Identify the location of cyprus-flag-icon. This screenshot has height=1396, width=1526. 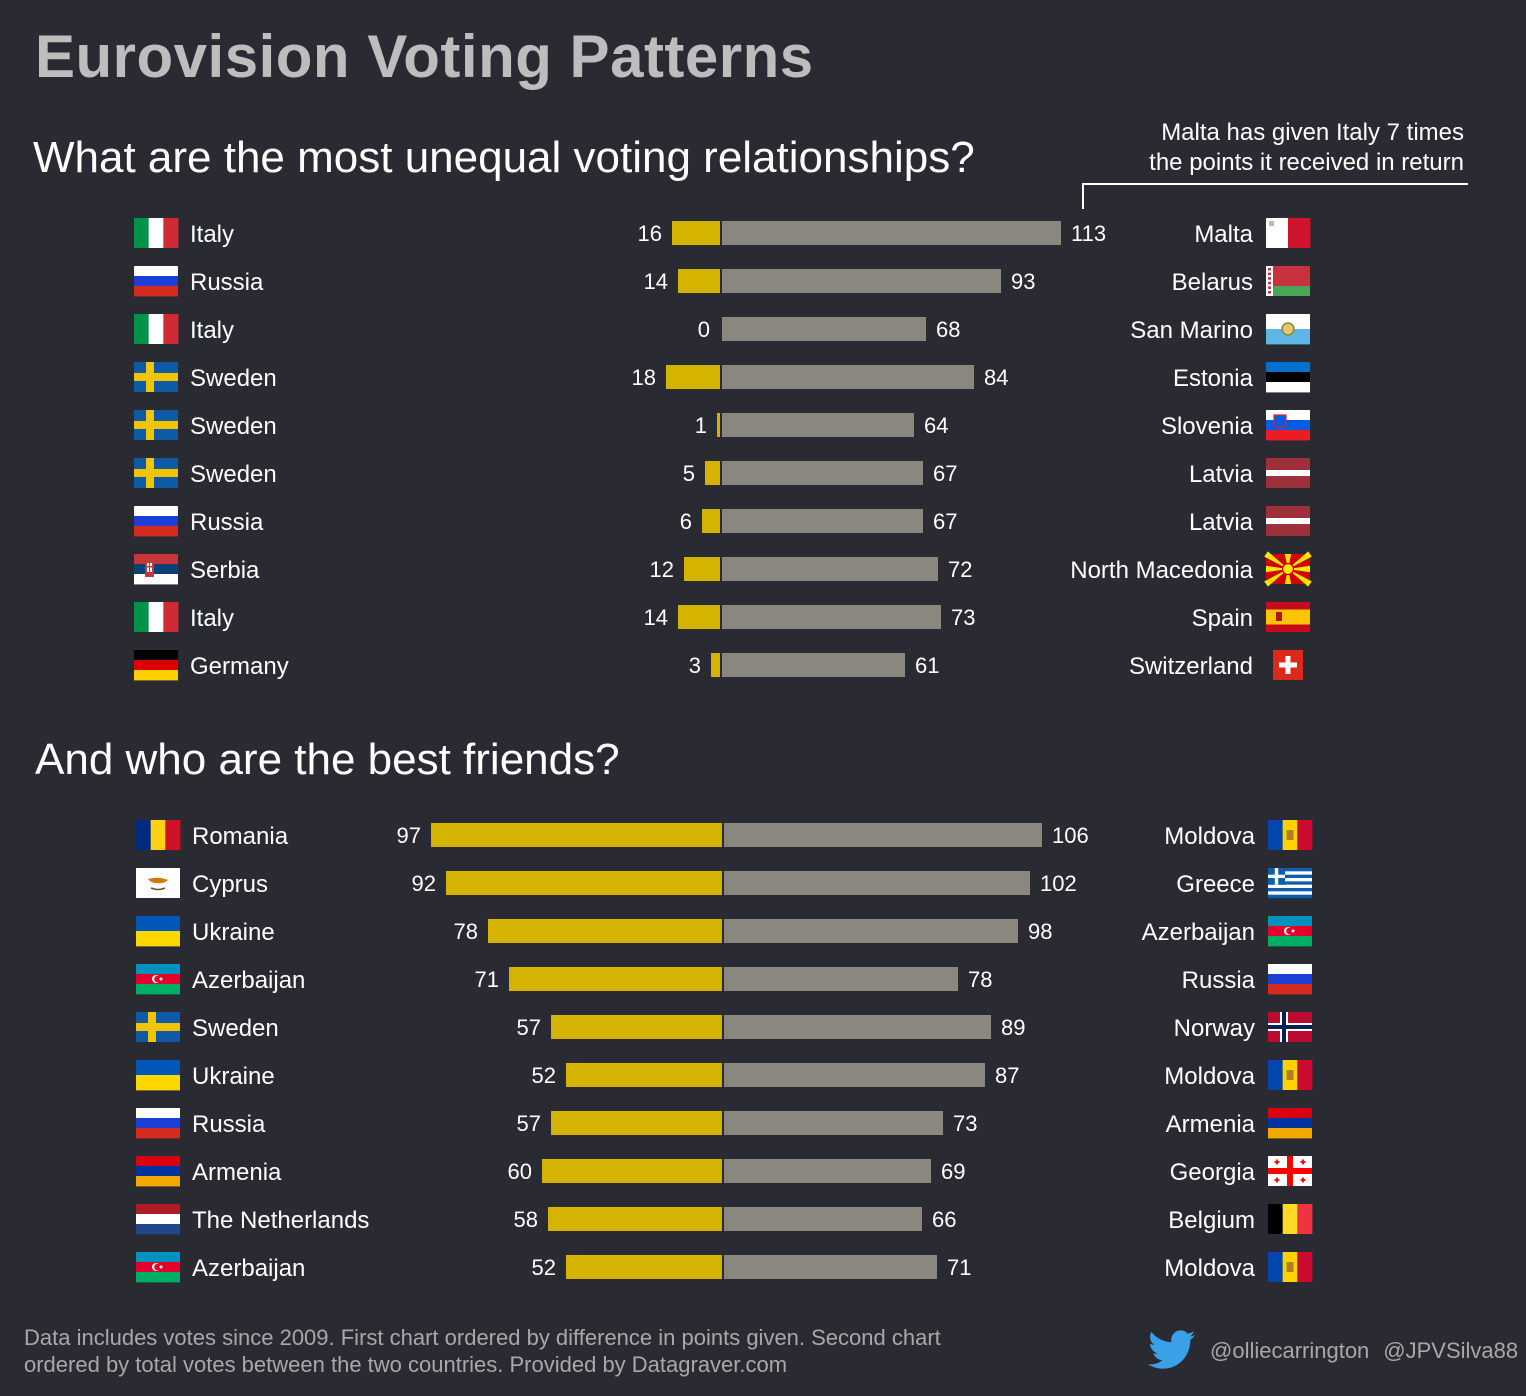
(158, 883).